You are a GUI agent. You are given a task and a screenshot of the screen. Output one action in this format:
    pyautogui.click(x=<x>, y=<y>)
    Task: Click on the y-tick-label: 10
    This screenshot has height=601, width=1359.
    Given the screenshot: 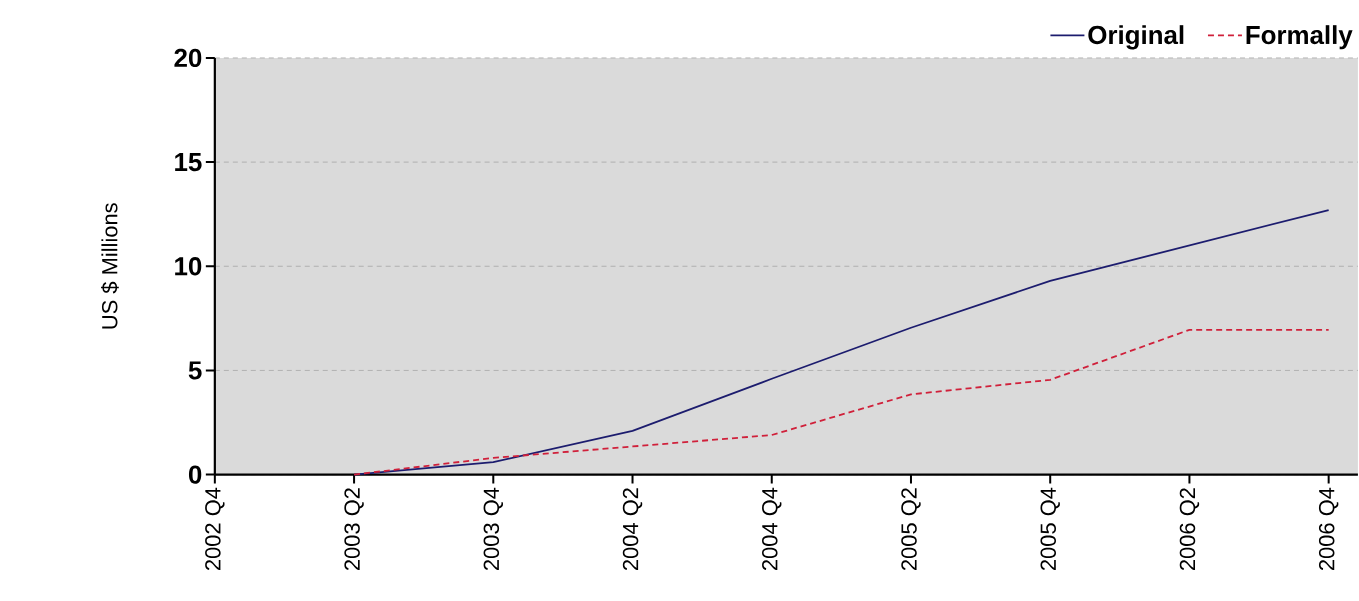 What is the action you would take?
    pyautogui.click(x=188, y=266)
    